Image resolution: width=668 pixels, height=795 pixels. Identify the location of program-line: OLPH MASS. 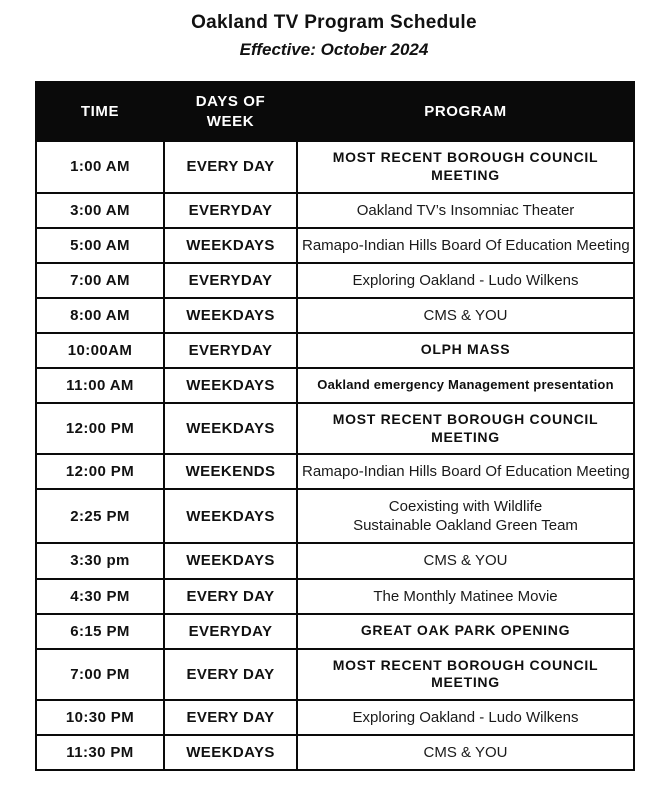
(465, 349).